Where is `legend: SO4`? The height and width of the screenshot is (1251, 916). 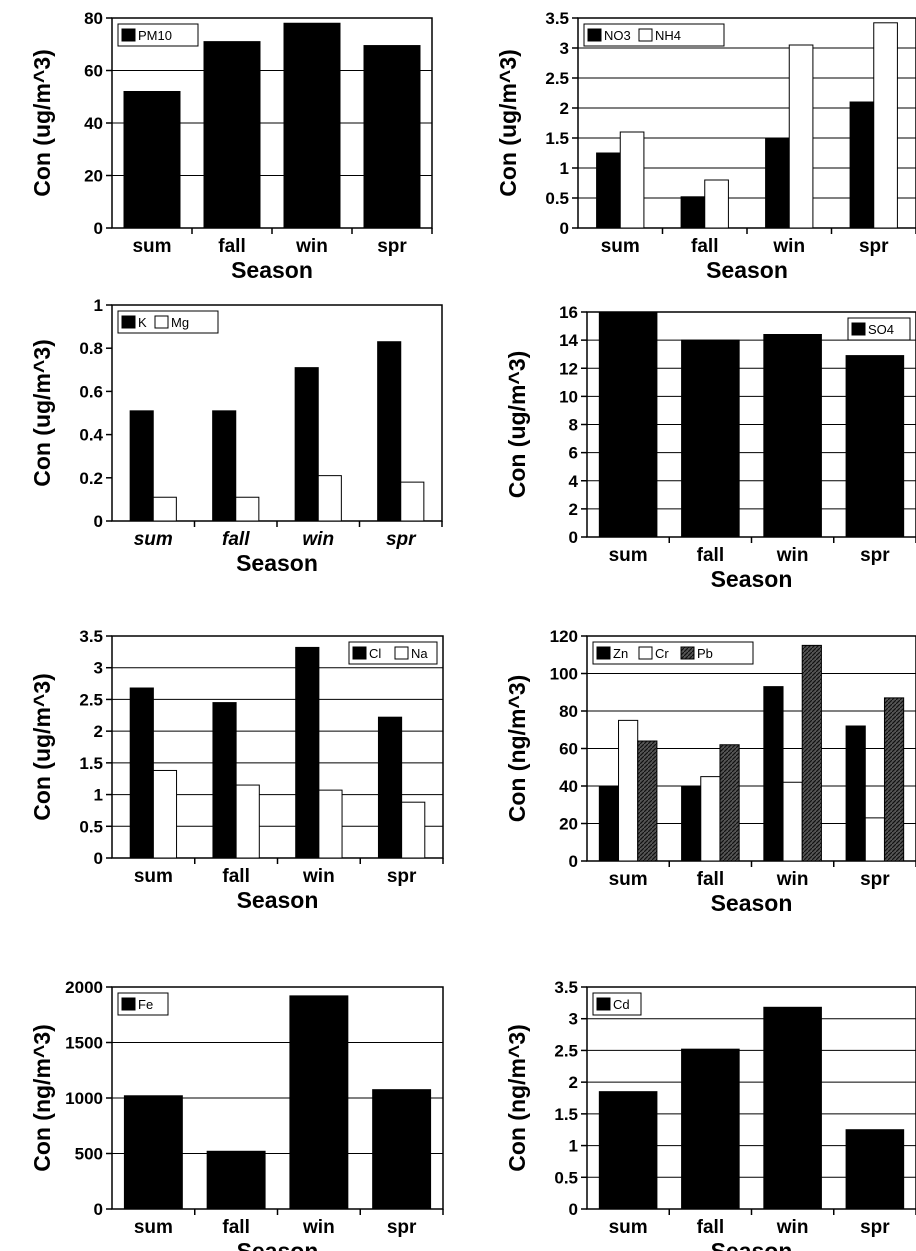
legend: SO4 is located at coordinates (879, 329).